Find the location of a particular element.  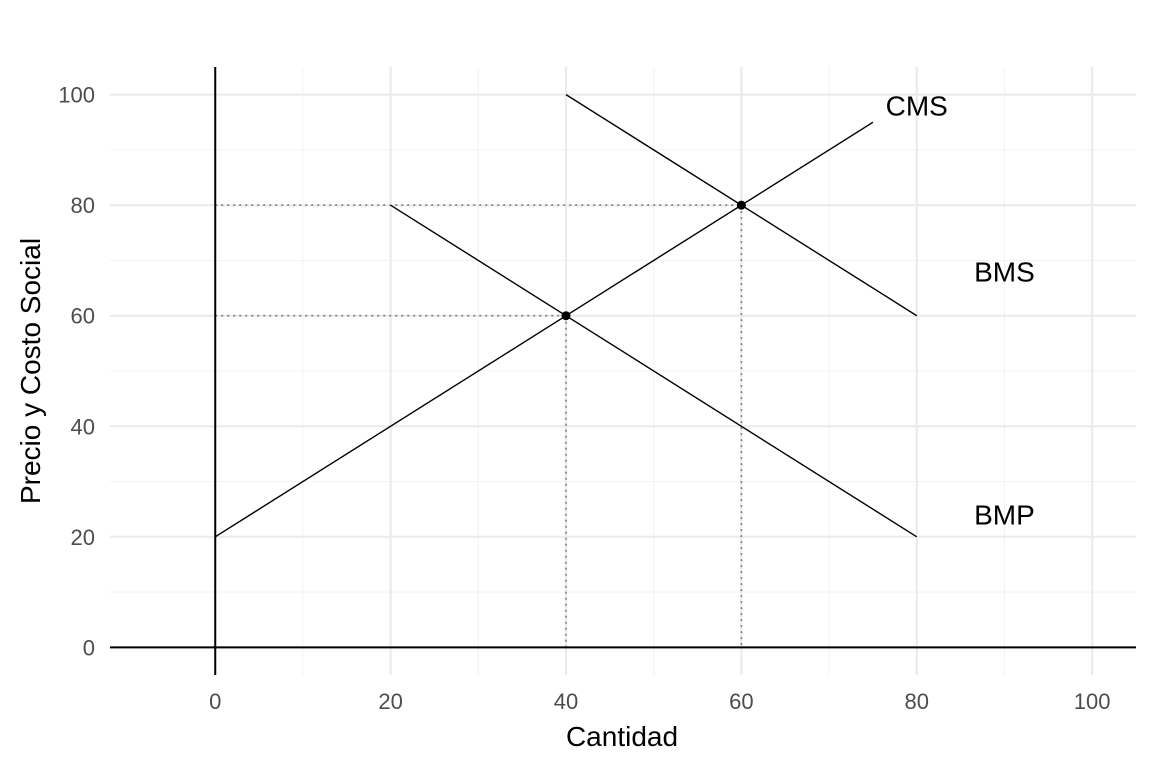

x-tick-label: 40 is located at coordinates (566, 701).